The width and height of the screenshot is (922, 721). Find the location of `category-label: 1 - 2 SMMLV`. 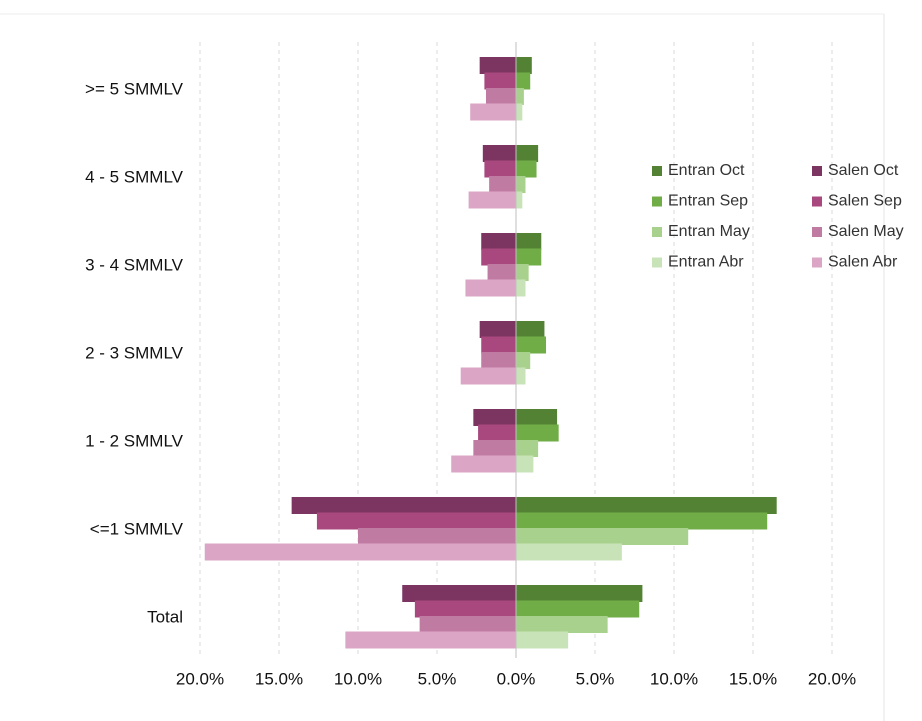

category-label: 1 - 2 SMMLV is located at coordinates (134, 440).